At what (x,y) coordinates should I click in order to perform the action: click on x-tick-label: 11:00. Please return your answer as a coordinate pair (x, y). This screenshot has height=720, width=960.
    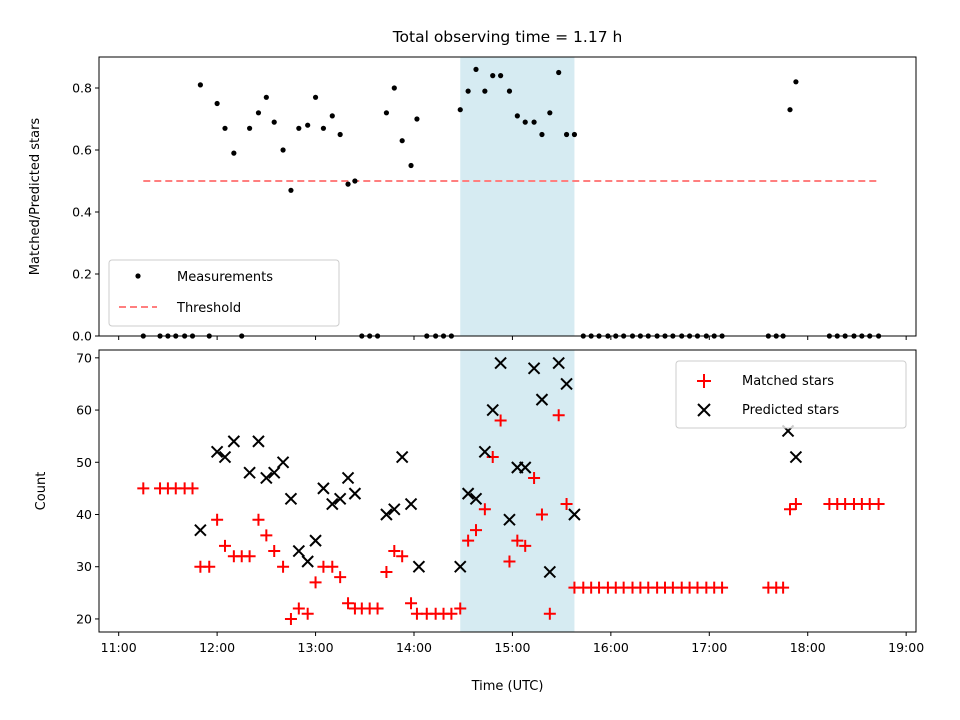
    Looking at the image, I should click on (119, 647).